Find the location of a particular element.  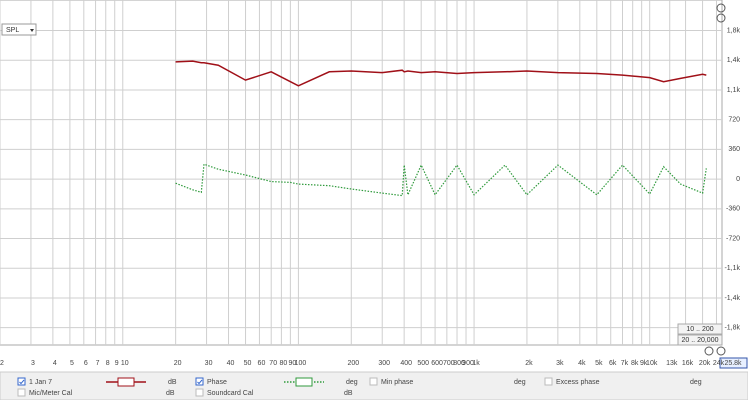

x-tick-label: 90 is located at coordinates (292, 363).